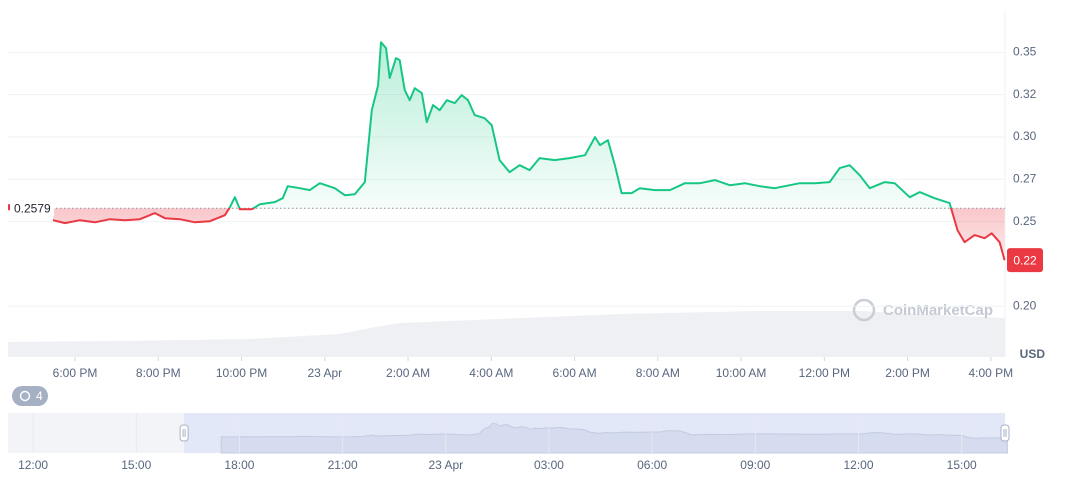  I want to click on x-tick-label: 2:00 AM, so click(408, 373).